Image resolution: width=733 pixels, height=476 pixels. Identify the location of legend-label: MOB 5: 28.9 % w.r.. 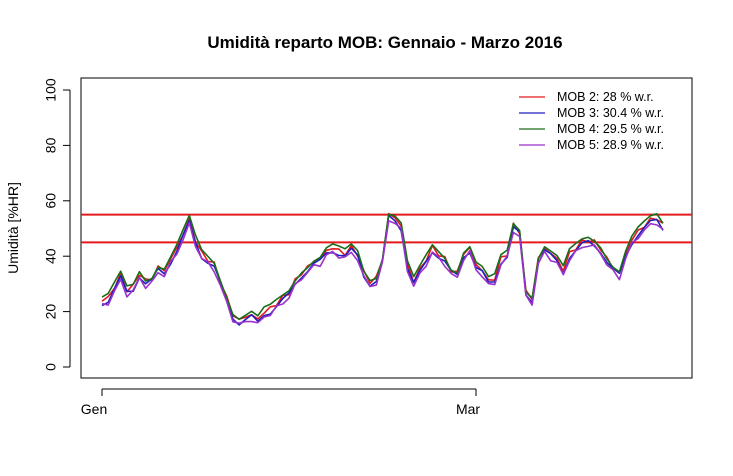
(610, 145).